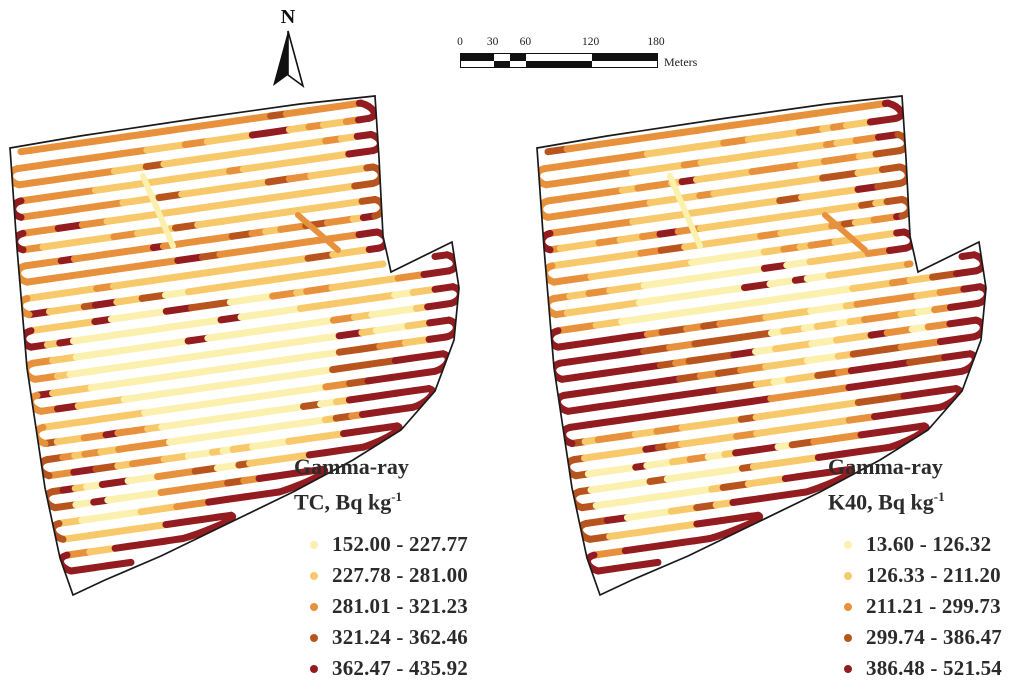 This screenshot has width=1024, height=698. Describe the element at coordinates (460, 42) in the screenshot. I see `scale-tick-0: 0` at that location.